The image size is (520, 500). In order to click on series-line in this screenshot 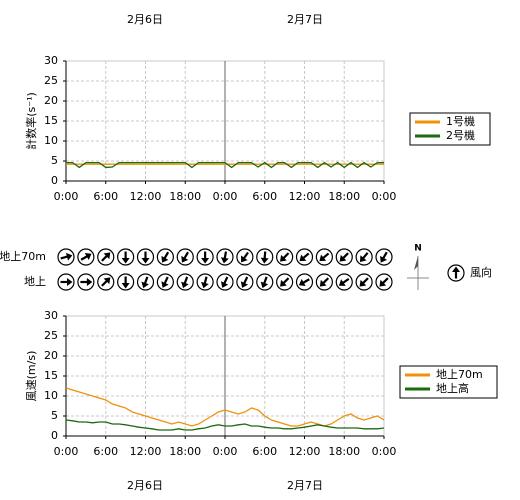, I will do `click(225, 407)`.